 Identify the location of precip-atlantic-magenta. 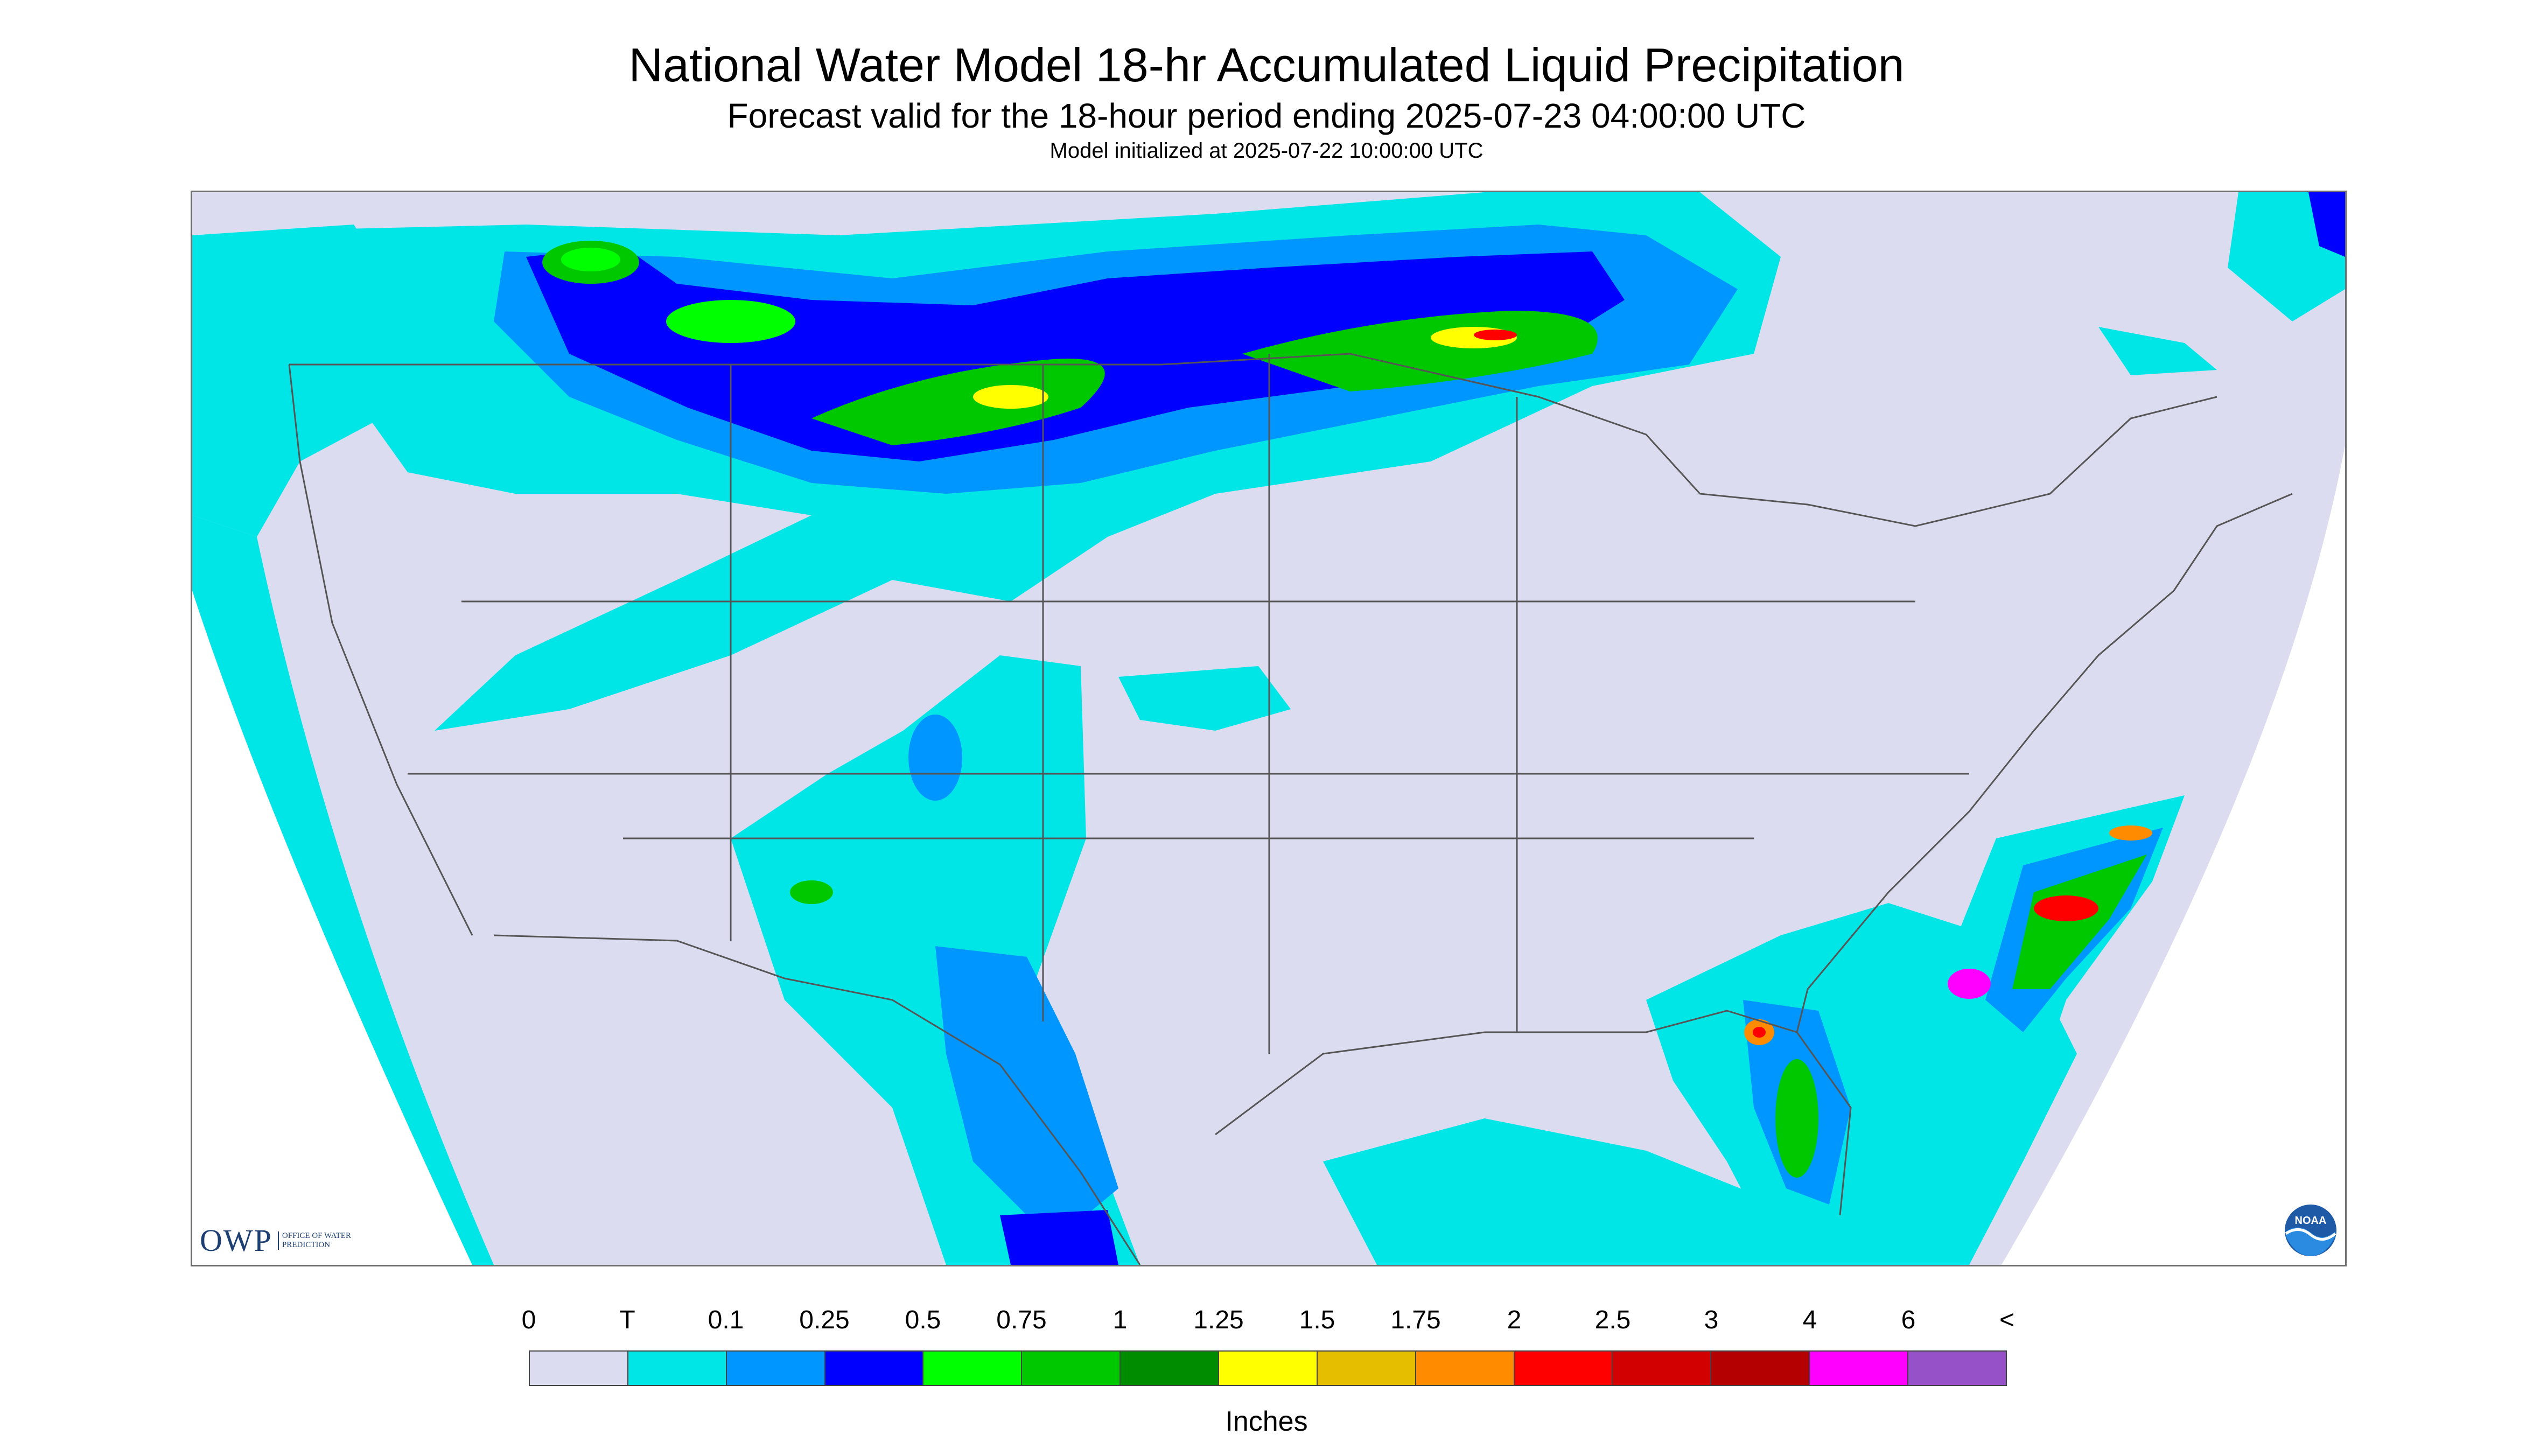
(1969, 984).